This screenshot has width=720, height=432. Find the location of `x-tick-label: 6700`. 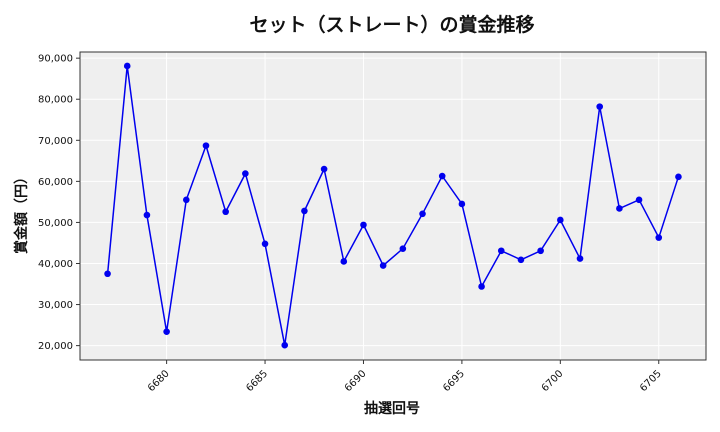

x-tick-label: 6700 is located at coordinates (553, 381).